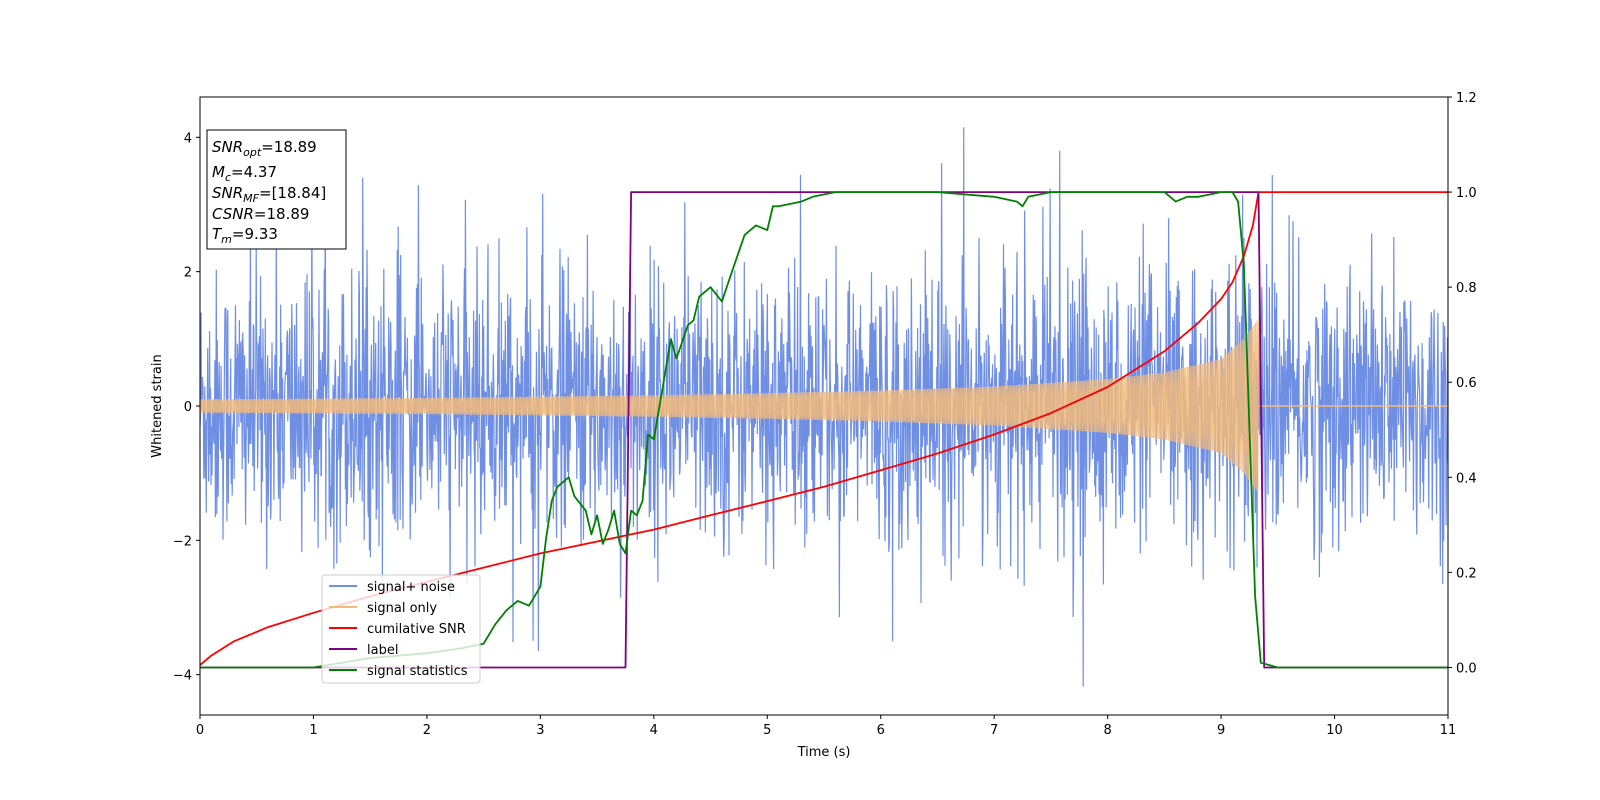 This screenshot has height=800, width=1600. Describe the element at coordinates (767, 730) in the screenshot. I see `x-tick-label: 5` at that location.